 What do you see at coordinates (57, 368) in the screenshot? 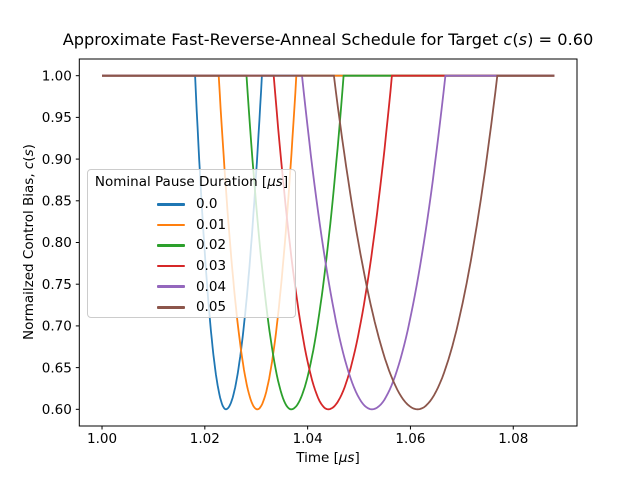
I see `y-tick-label: 0.65` at bounding box center [57, 368].